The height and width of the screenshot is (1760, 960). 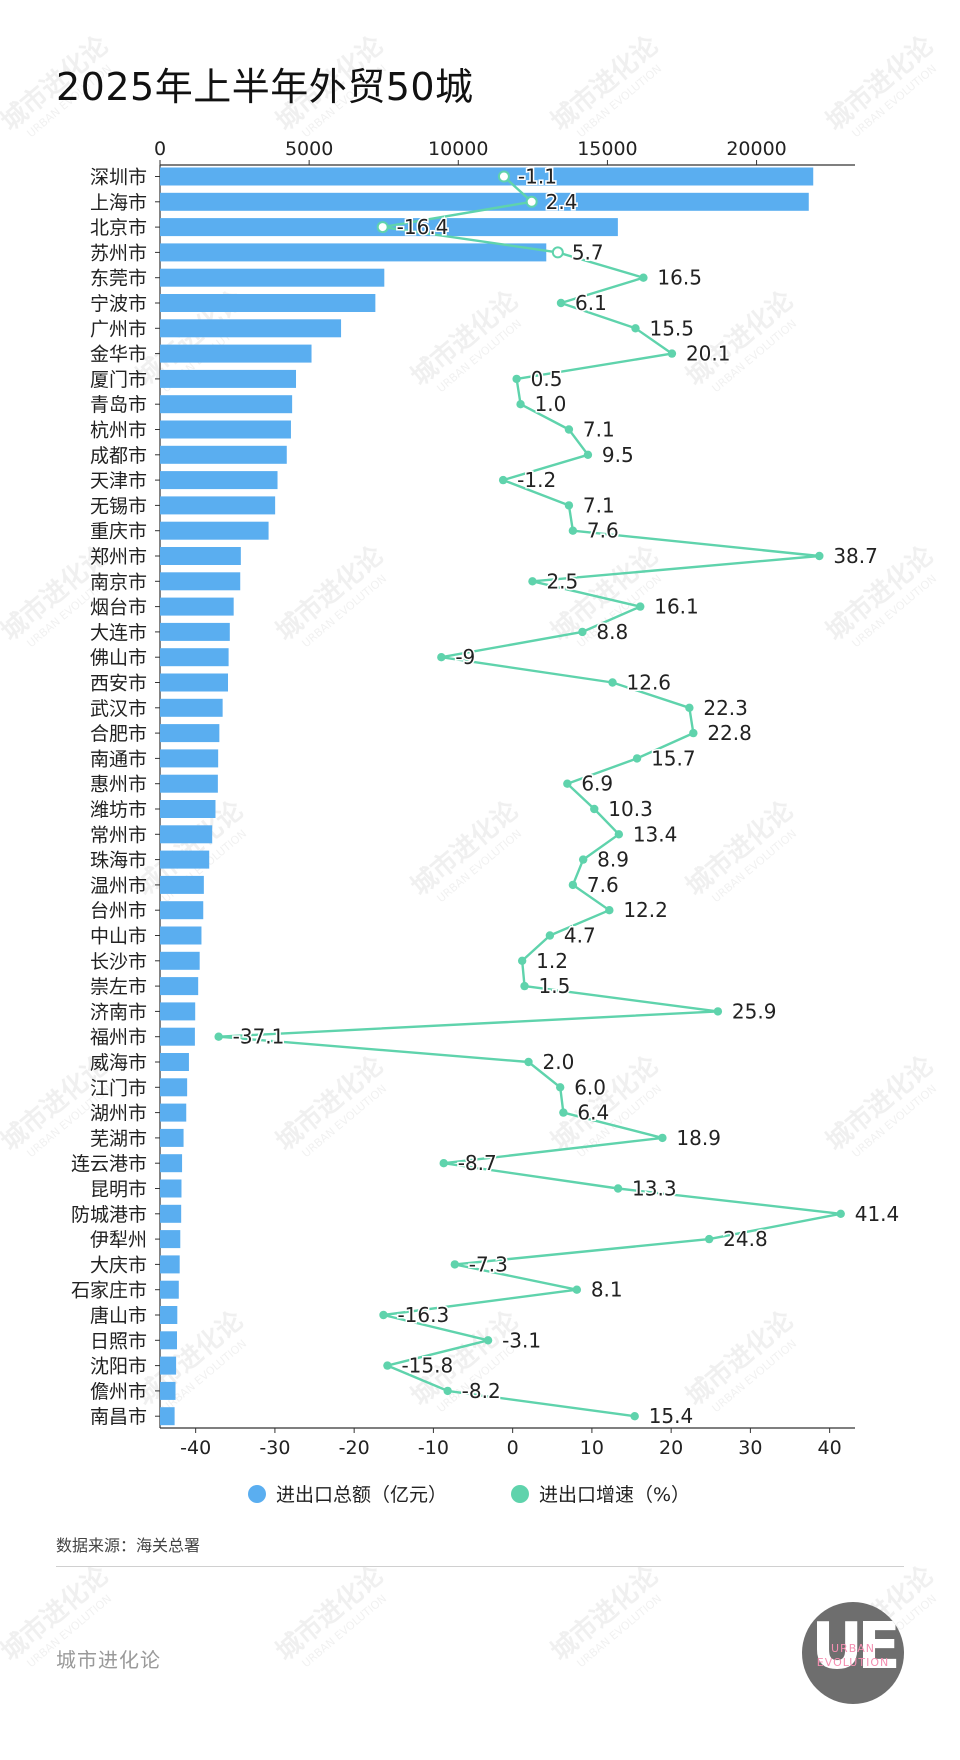 What do you see at coordinates (698, 1138) in the screenshot?
I see `growth-data-label: 18.9` at bounding box center [698, 1138].